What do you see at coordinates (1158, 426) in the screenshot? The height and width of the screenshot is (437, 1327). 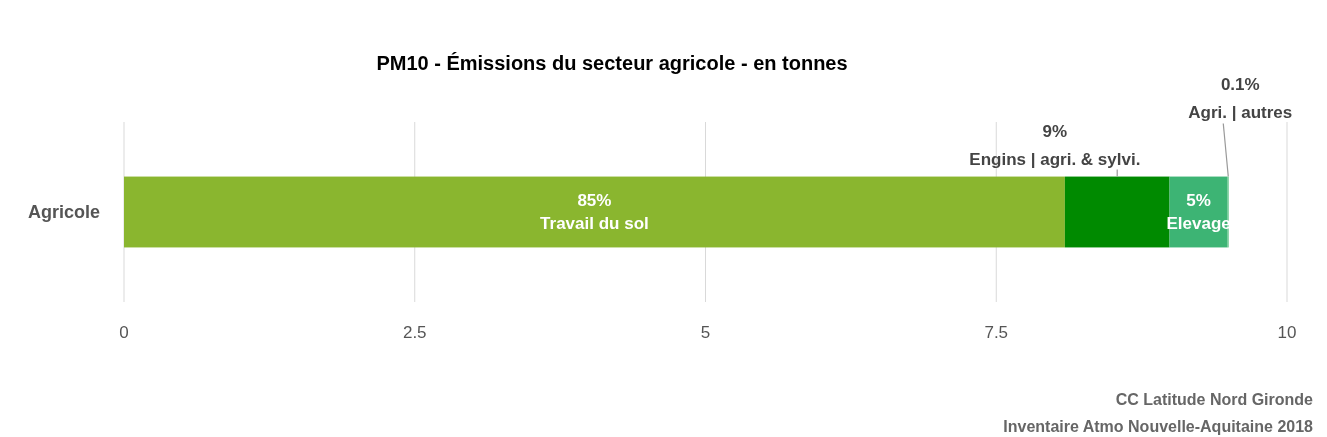 I see `text: Inventaire Atmo Nouvelle-Aquitaine 2018` at bounding box center [1158, 426].